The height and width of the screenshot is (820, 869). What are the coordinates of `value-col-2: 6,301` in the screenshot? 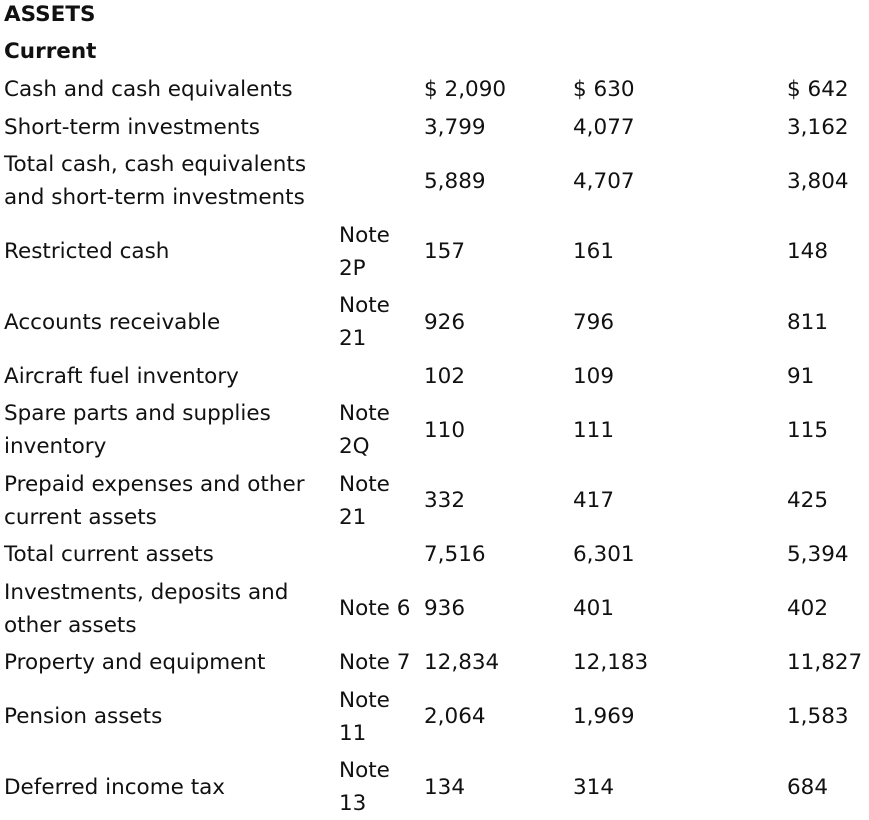 It's located at (604, 554).